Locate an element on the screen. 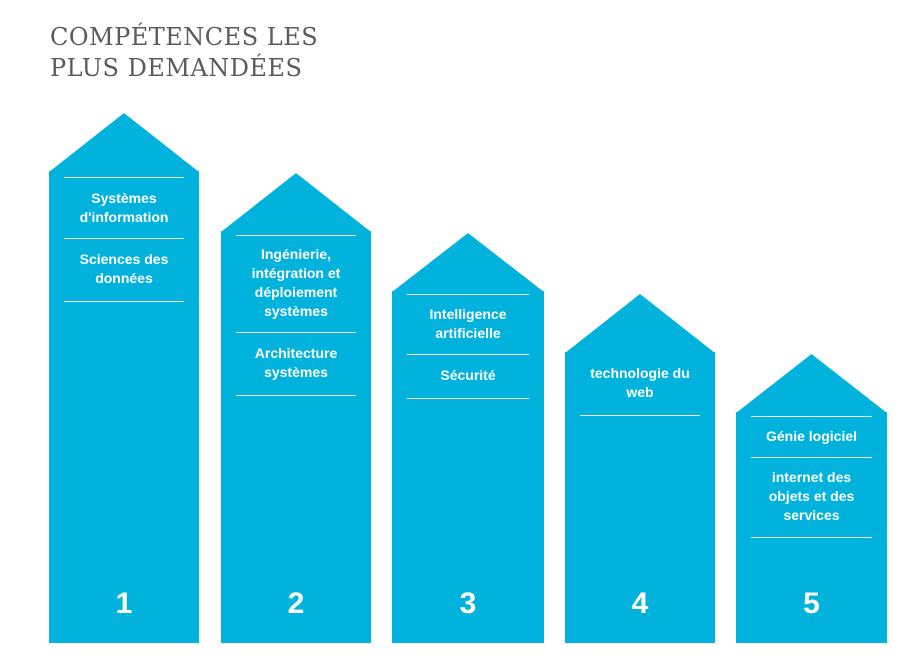 This screenshot has width=906, height=662. title-line-1: COMPÉTENCES LES is located at coordinates (184, 37).